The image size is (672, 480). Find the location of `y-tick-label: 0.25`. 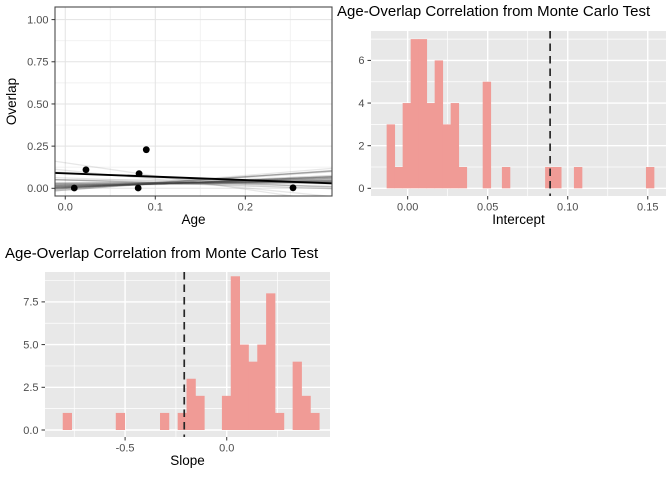

y-tick-label: 0.25 is located at coordinates (37, 147).